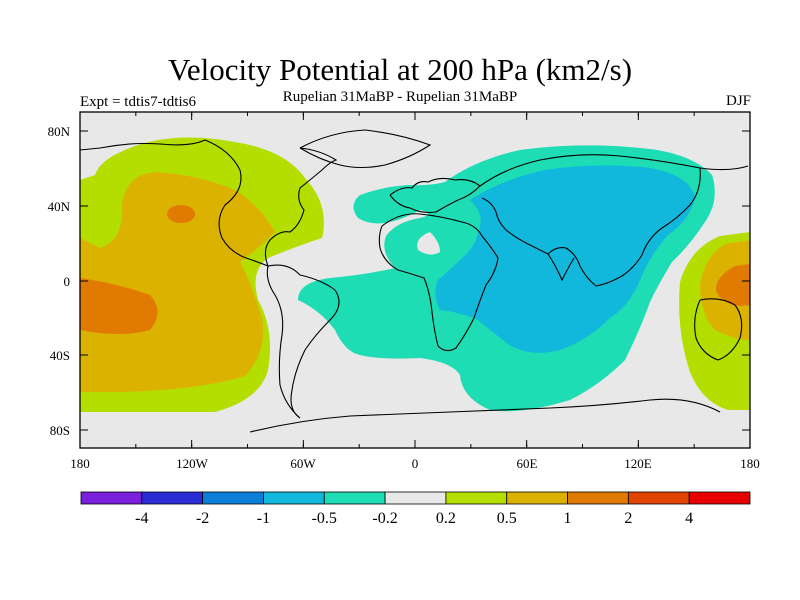 This screenshot has height=600, width=800. What do you see at coordinates (303, 341) in the screenshot?
I see `south-america-coast` at bounding box center [303, 341].